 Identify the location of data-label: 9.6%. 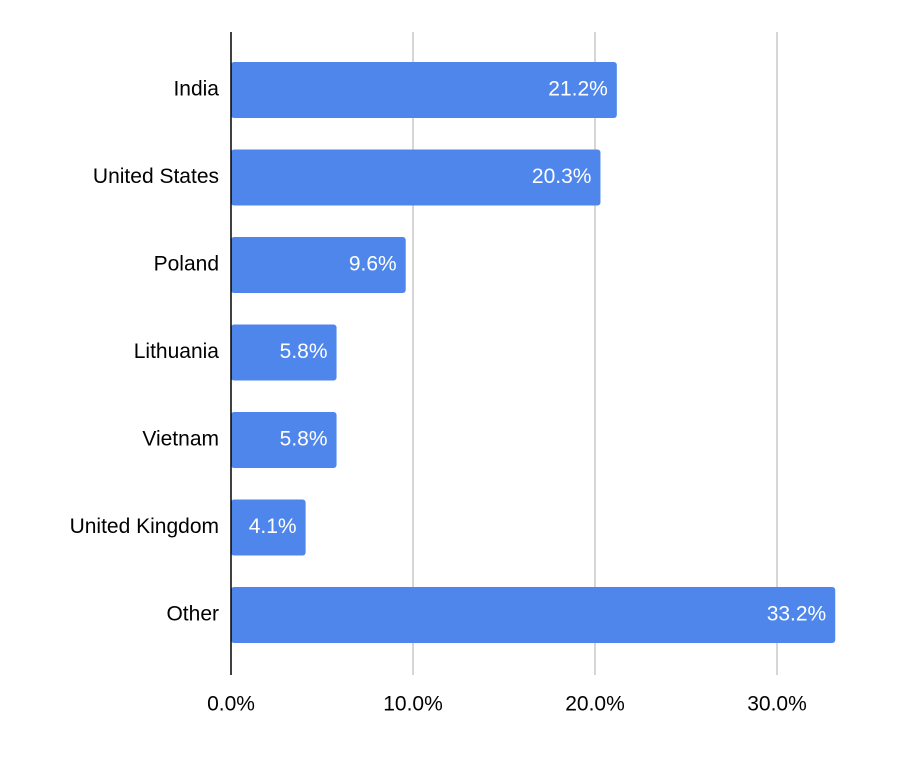
(373, 264).